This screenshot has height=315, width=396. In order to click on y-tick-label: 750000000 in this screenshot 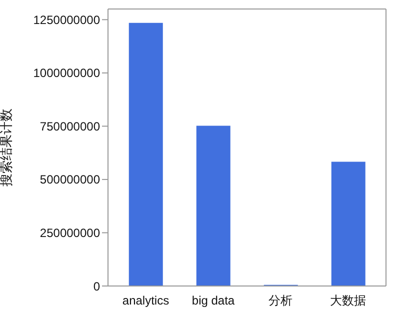, I will do `click(70, 126)`.